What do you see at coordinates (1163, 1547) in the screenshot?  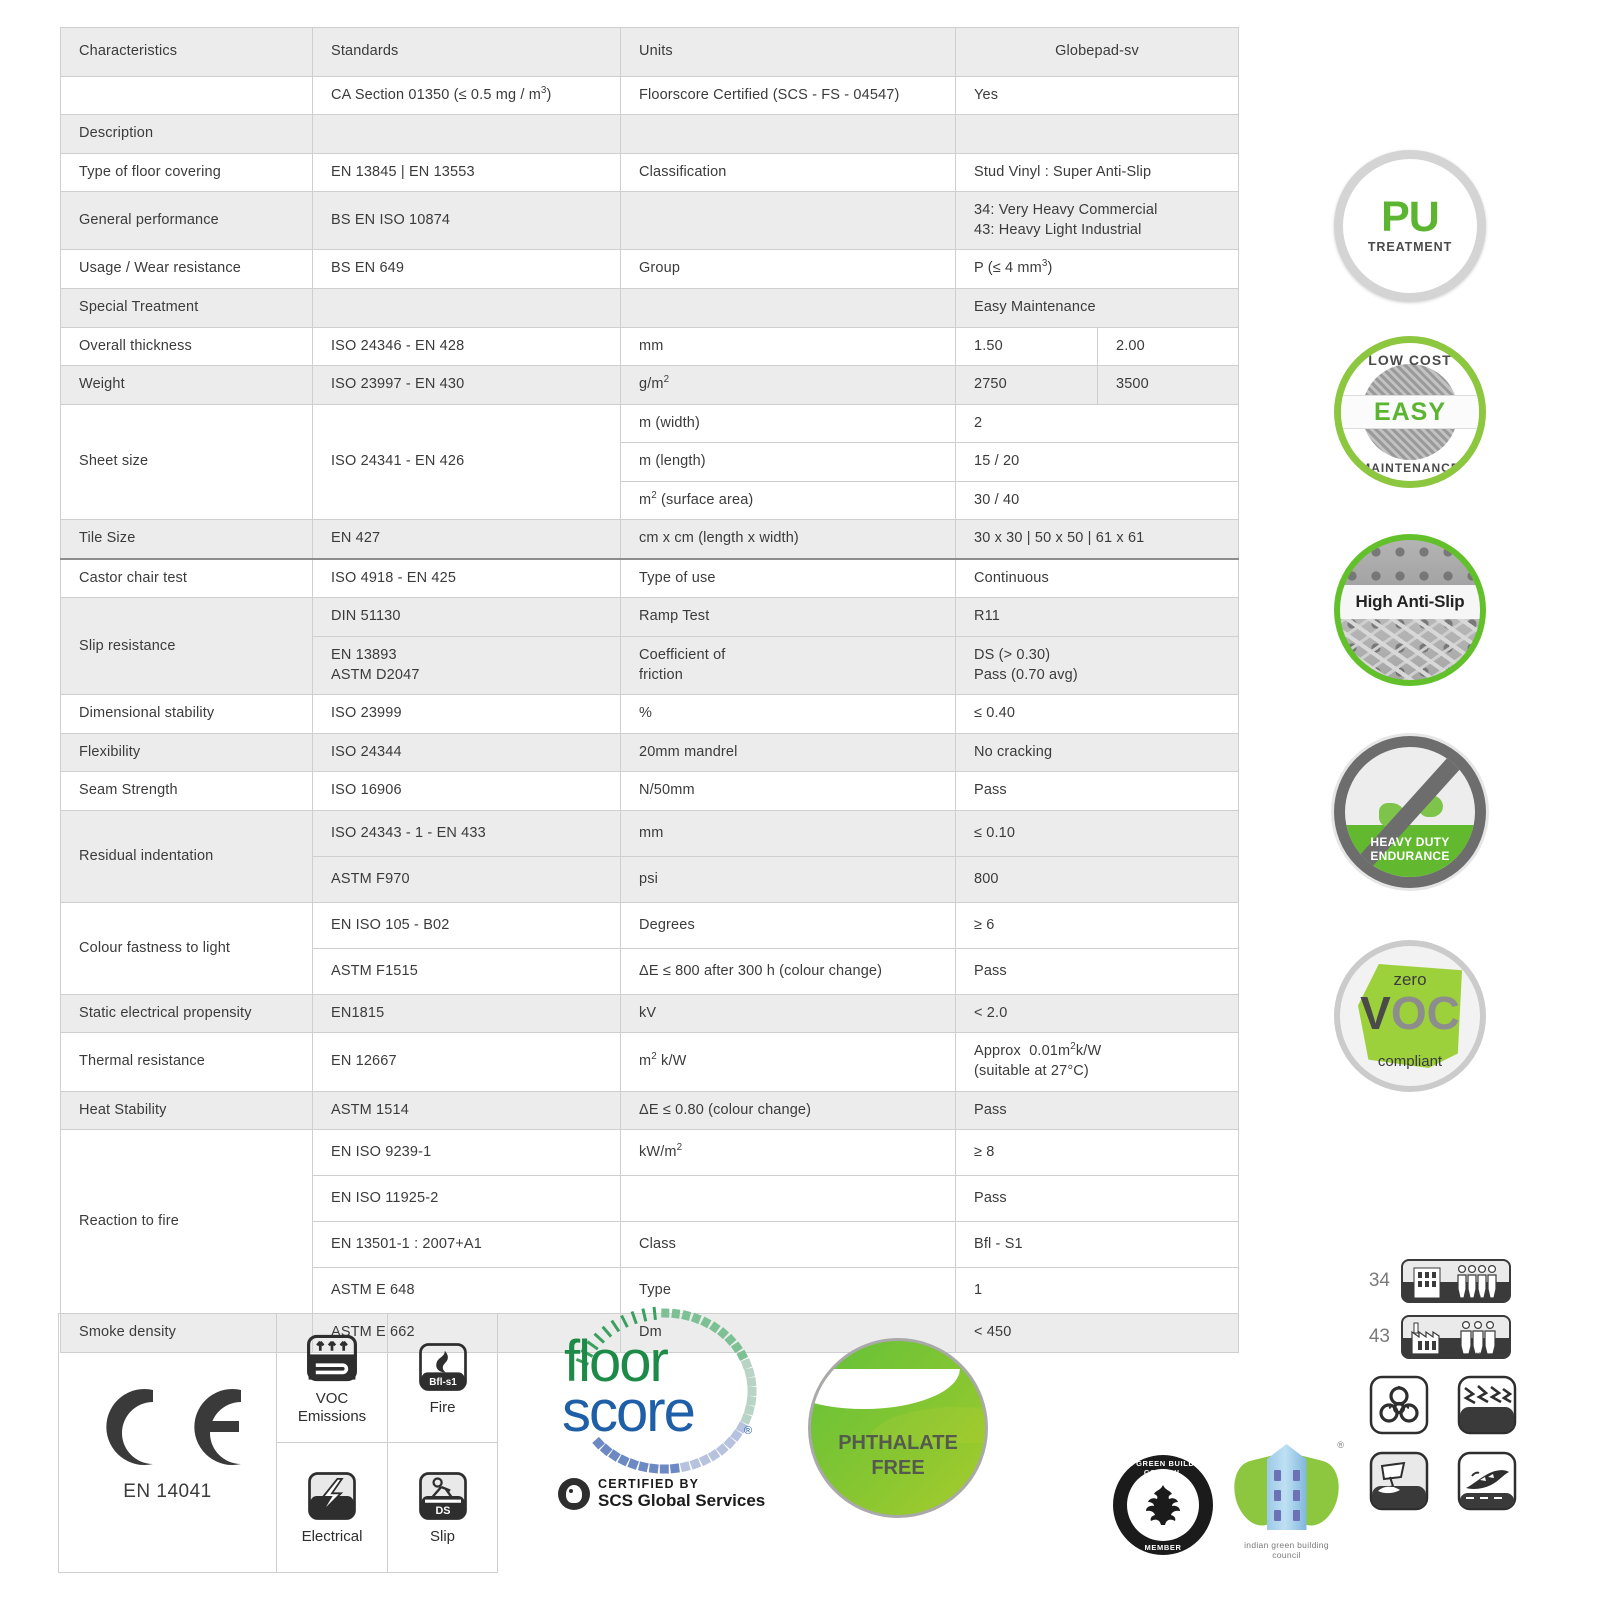 I see `usgbc-bottom-label: MEMBER` at bounding box center [1163, 1547].